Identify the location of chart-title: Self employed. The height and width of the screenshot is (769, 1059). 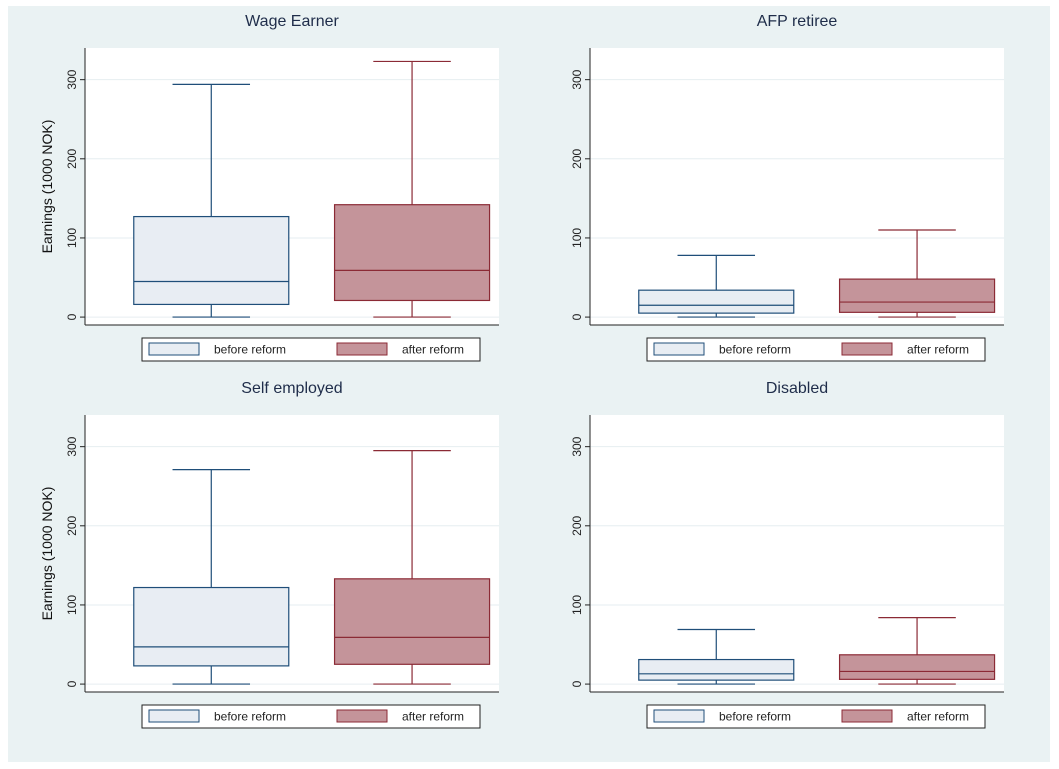
(291, 388).